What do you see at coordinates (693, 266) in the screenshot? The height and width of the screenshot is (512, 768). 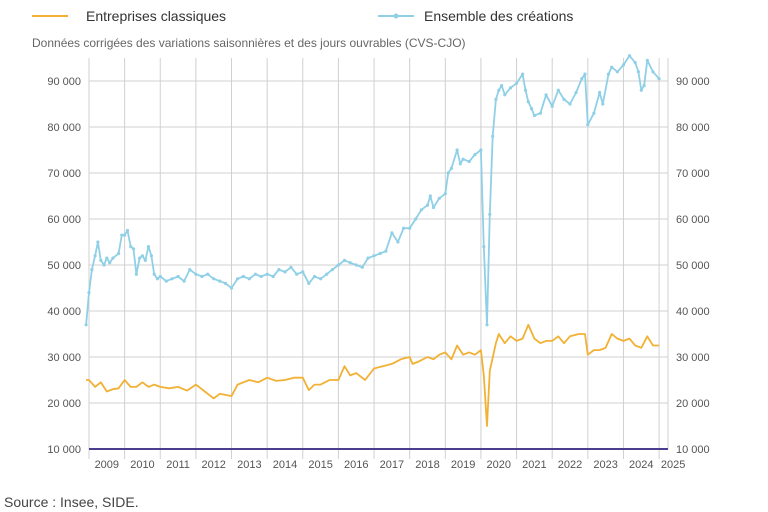 I see `y-tick-label-right: 50 000` at bounding box center [693, 266].